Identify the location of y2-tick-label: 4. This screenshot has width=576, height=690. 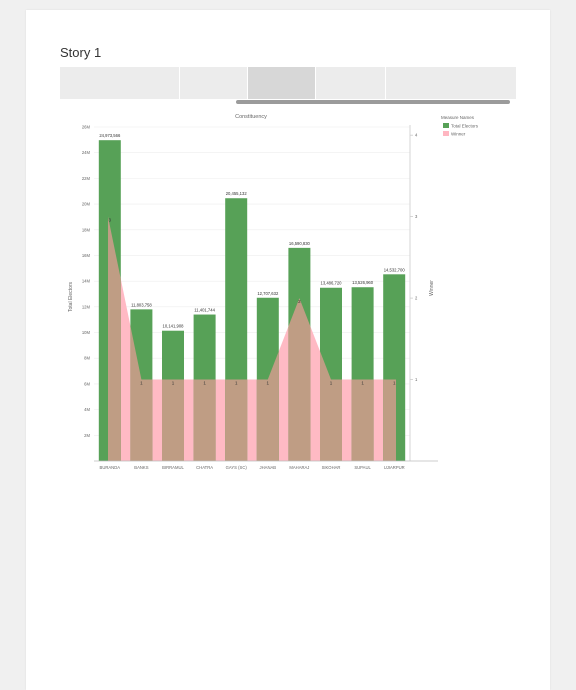
(416, 135).